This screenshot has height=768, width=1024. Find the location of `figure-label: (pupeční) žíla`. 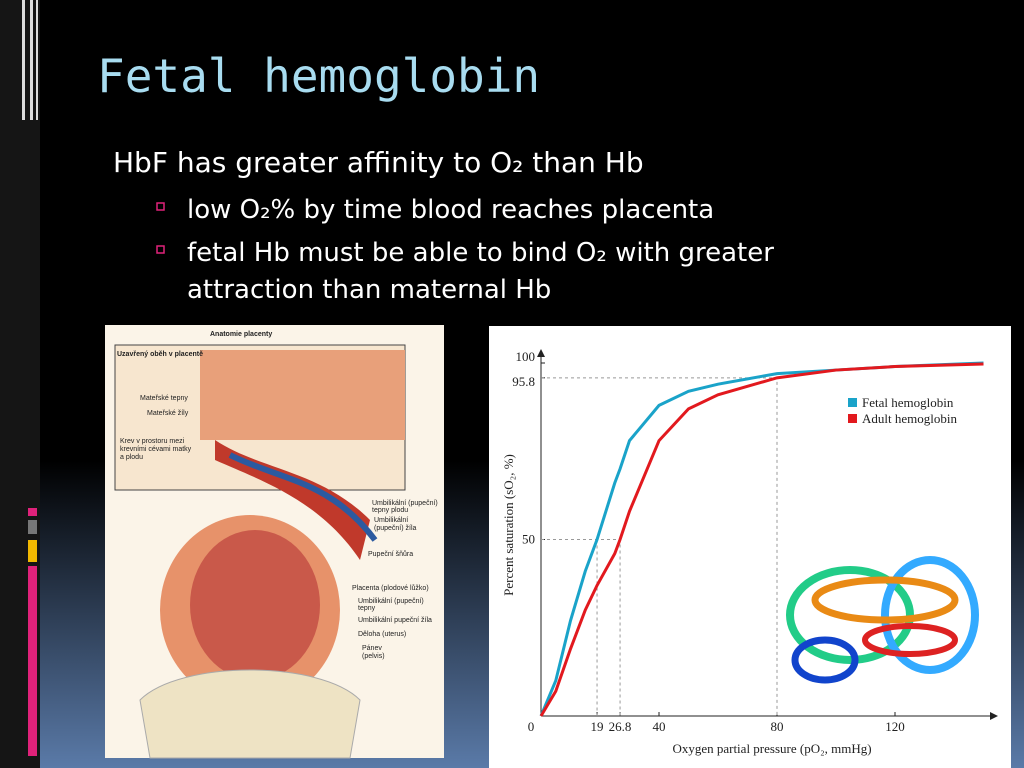

figure-label: (pupeční) žíla is located at coordinates (395, 528).